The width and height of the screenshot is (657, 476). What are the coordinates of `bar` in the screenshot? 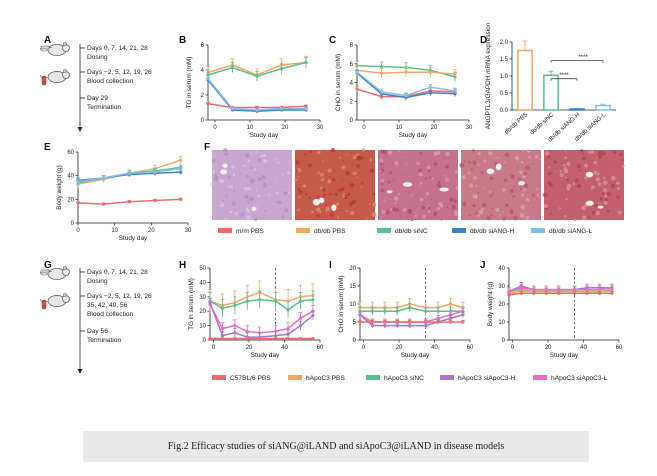 It's located at (525, 80).